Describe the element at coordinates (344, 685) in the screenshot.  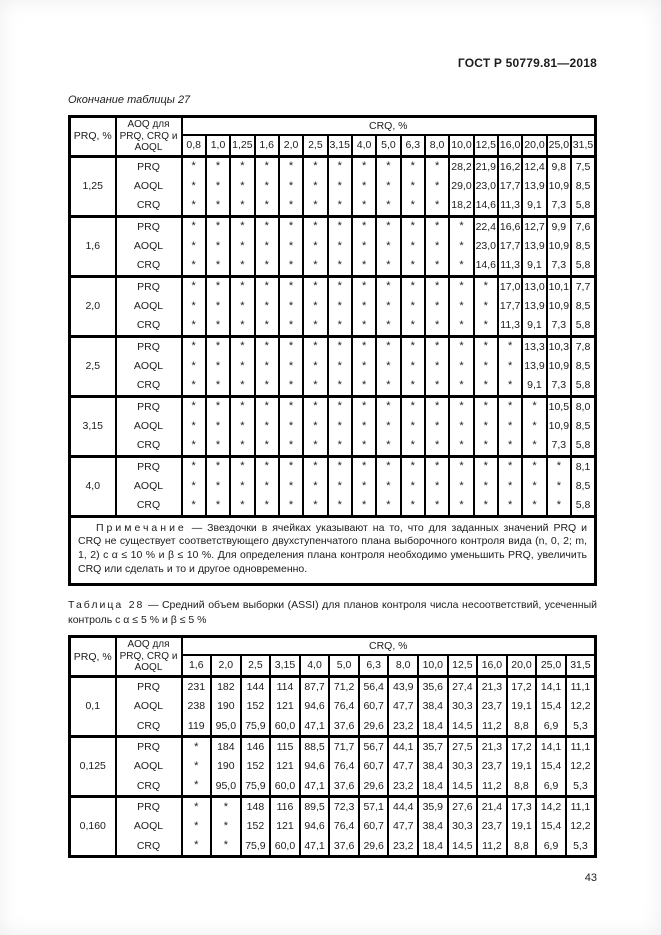
I see `value-cell: 71,2` at that location.